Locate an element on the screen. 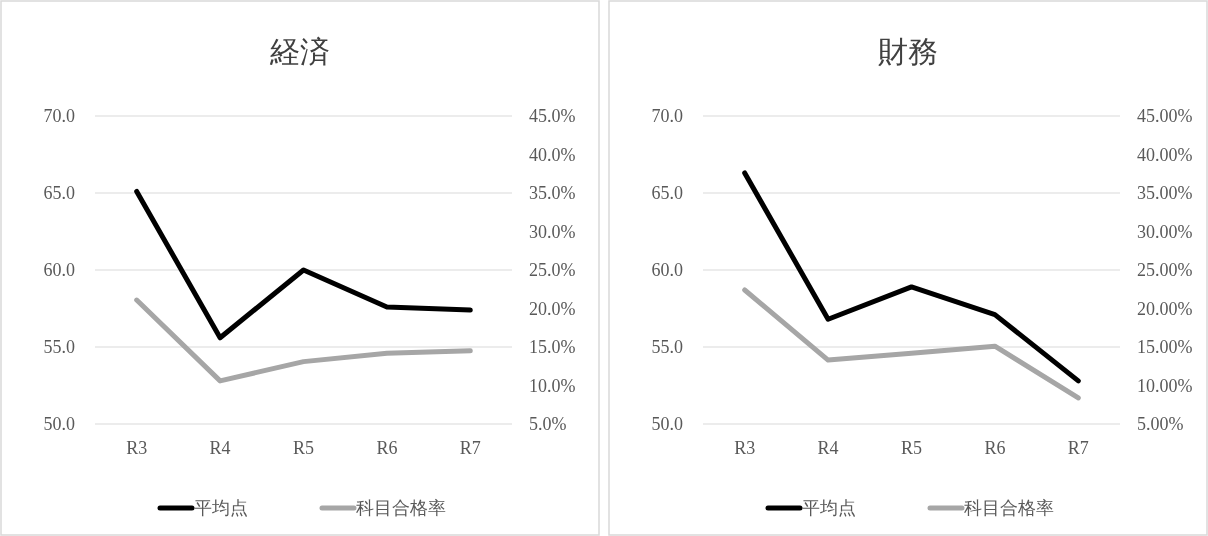 This screenshot has height=536, width=1208. chart-title: 財務 is located at coordinates (908, 51).